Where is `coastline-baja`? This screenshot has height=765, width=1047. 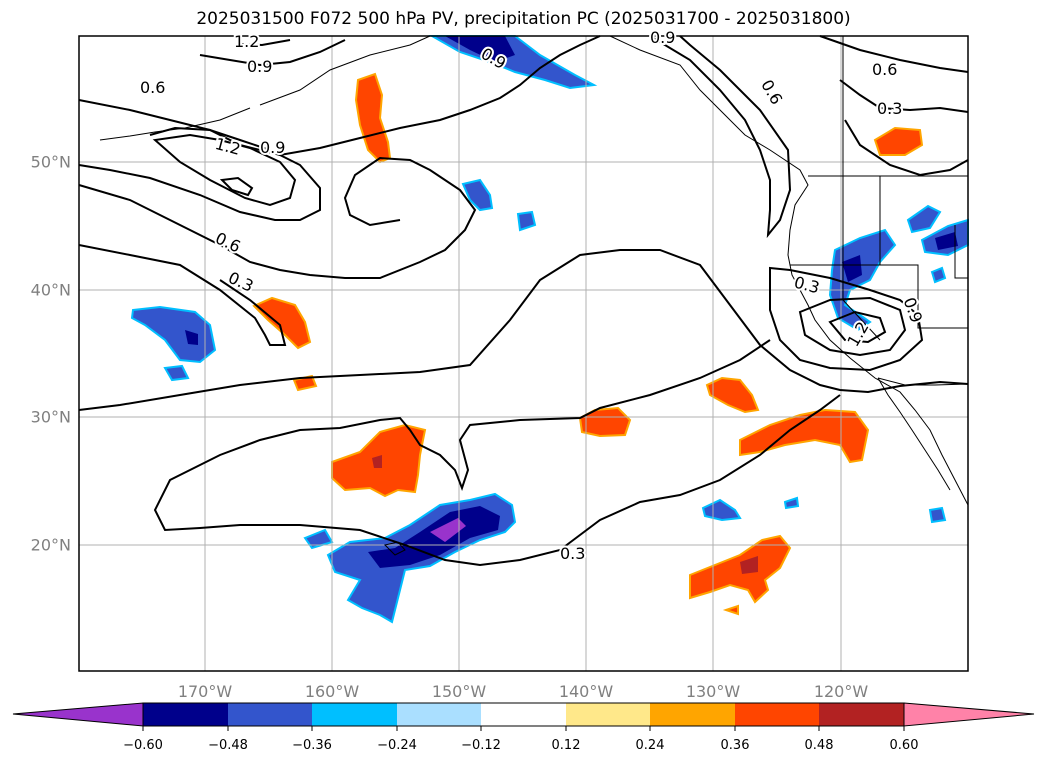
coastline-baja is located at coordinates (914, 434).